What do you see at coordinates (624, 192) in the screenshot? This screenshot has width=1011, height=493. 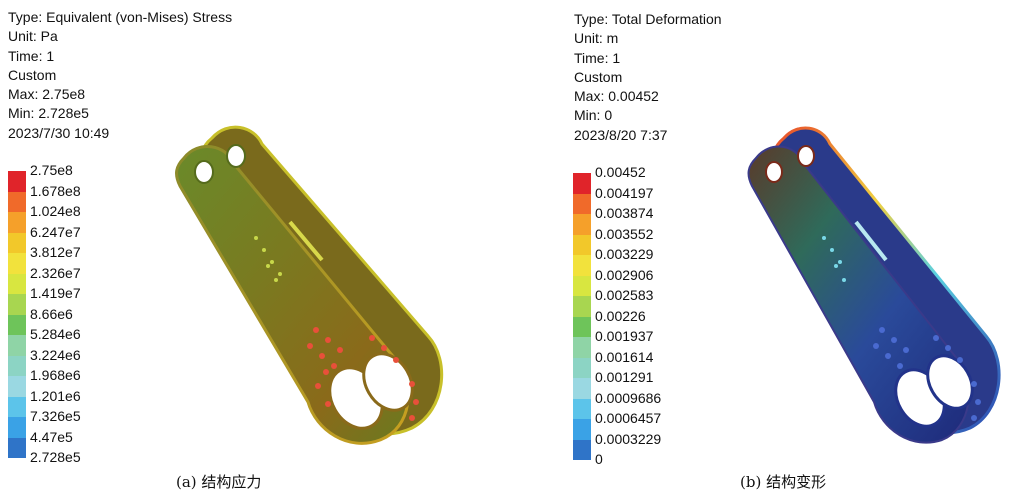 I see `legend-tick-label: 0.004197` at bounding box center [624, 192].